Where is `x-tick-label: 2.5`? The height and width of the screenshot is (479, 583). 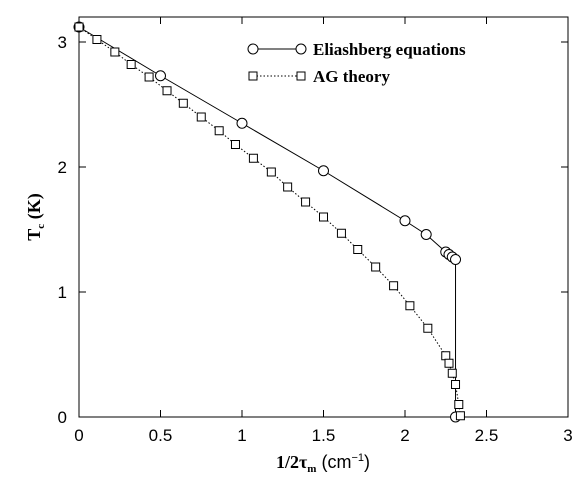
x-tick-label: 2.5 is located at coordinates (487, 435).